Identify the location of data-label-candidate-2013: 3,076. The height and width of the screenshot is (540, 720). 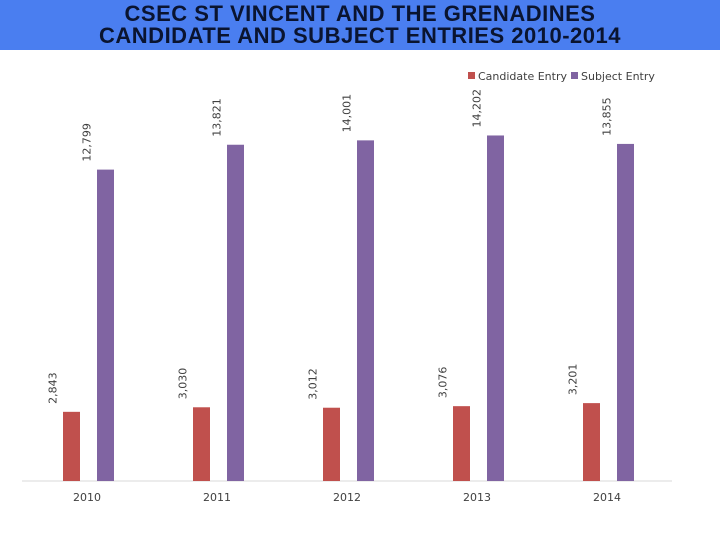
(443, 383).